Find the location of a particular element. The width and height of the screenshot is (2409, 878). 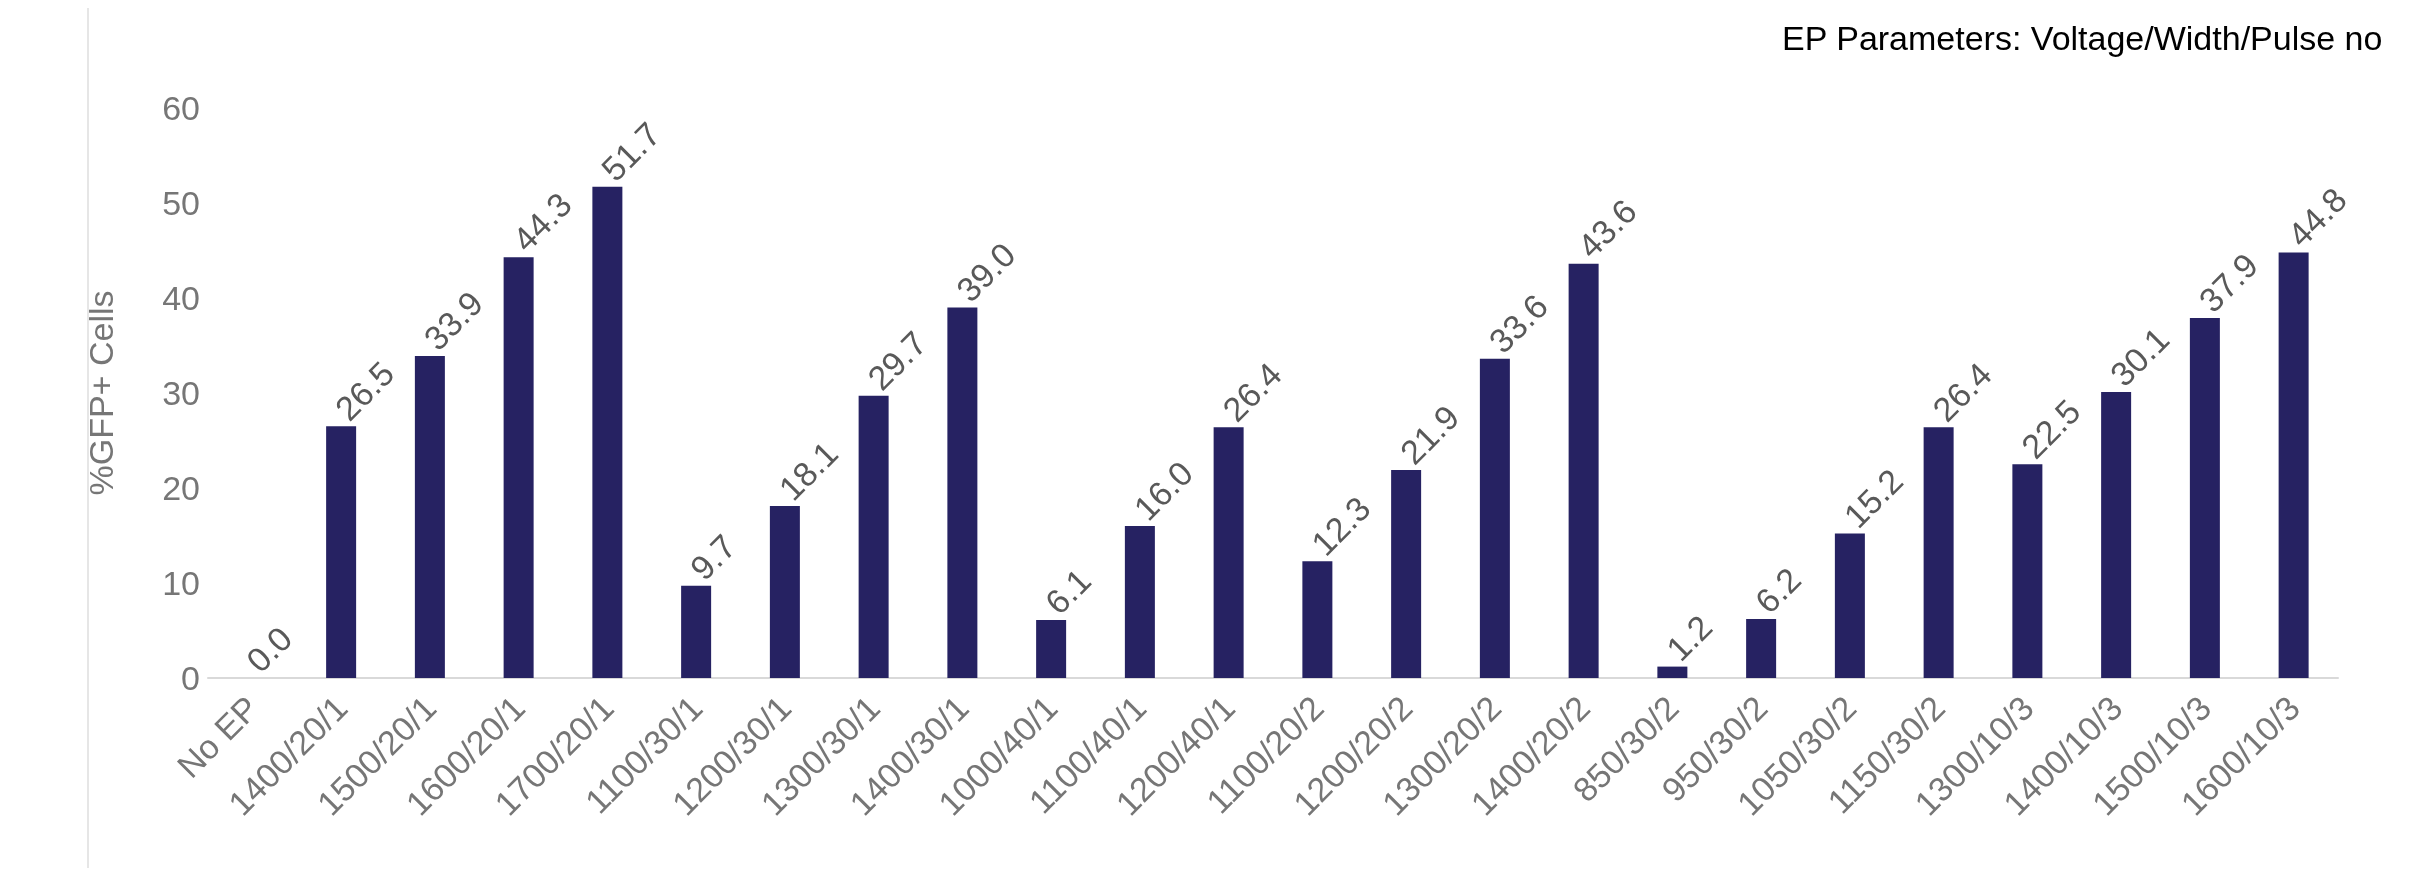

y-tick-label: 40 is located at coordinates (181, 298).